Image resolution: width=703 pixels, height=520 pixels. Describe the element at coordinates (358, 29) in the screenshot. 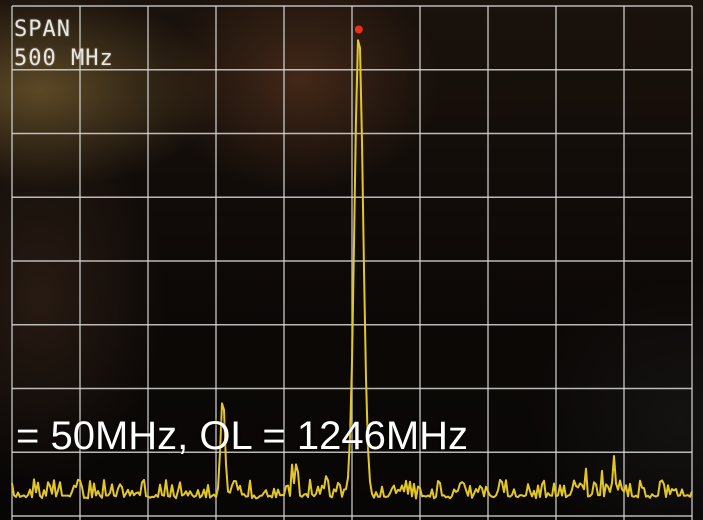

I see `peak-marker` at that location.